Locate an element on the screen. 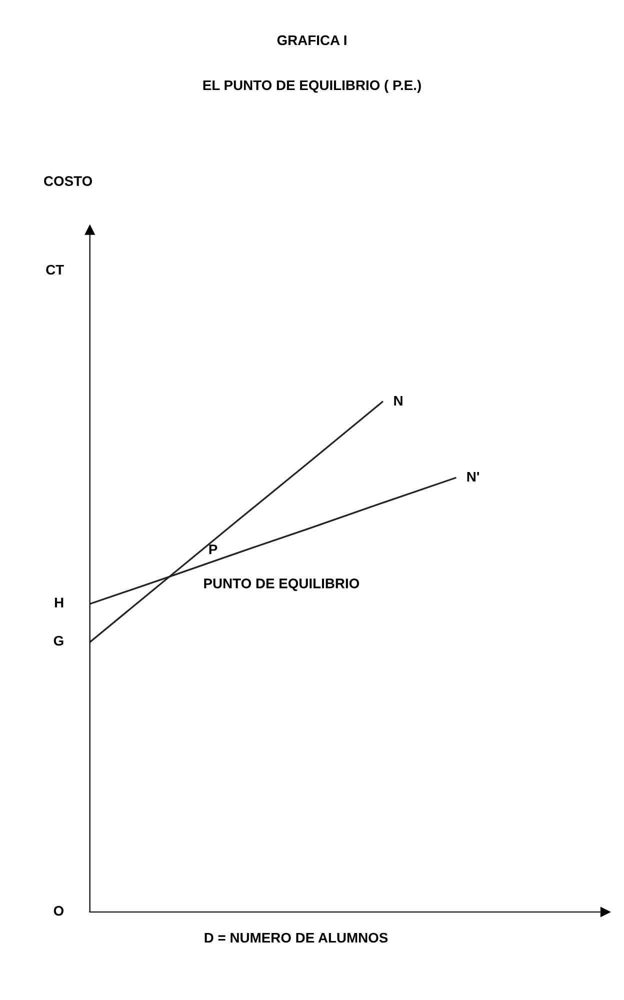  annotation: P is located at coordinates (213, 549).